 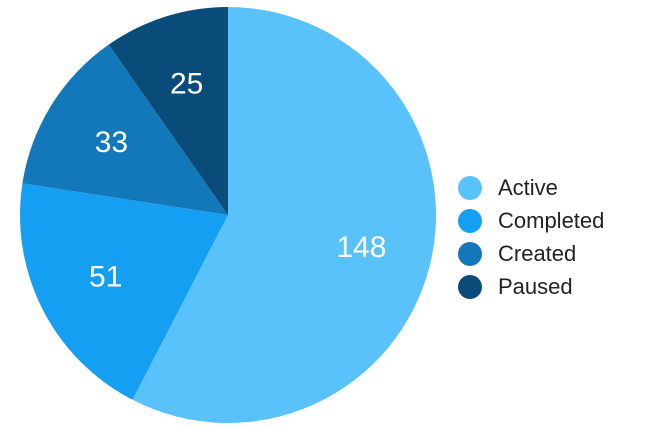 I want to click on pie-slice-label-created: 33, so click(x=111, y=142).